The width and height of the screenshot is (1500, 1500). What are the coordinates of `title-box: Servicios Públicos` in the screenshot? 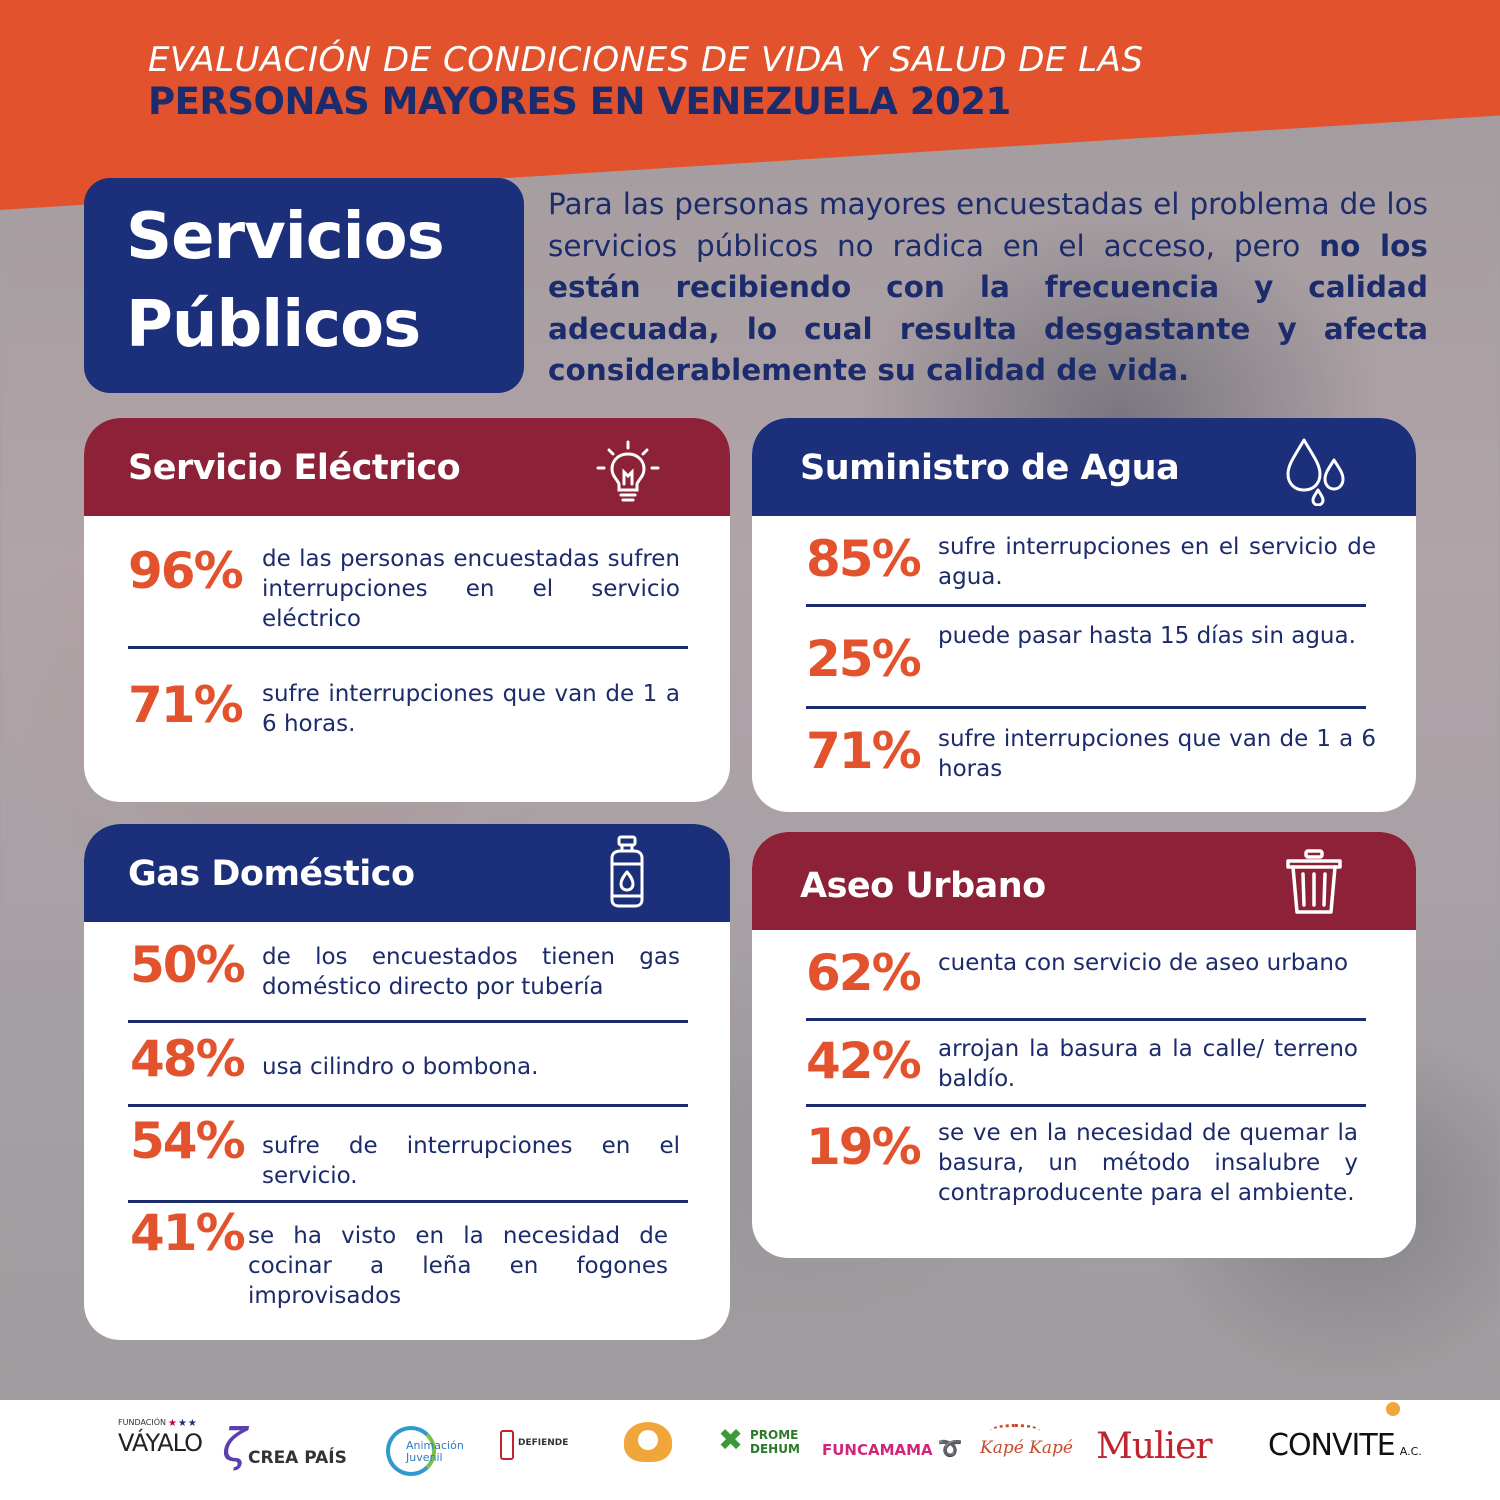 It's located at (304, 285).